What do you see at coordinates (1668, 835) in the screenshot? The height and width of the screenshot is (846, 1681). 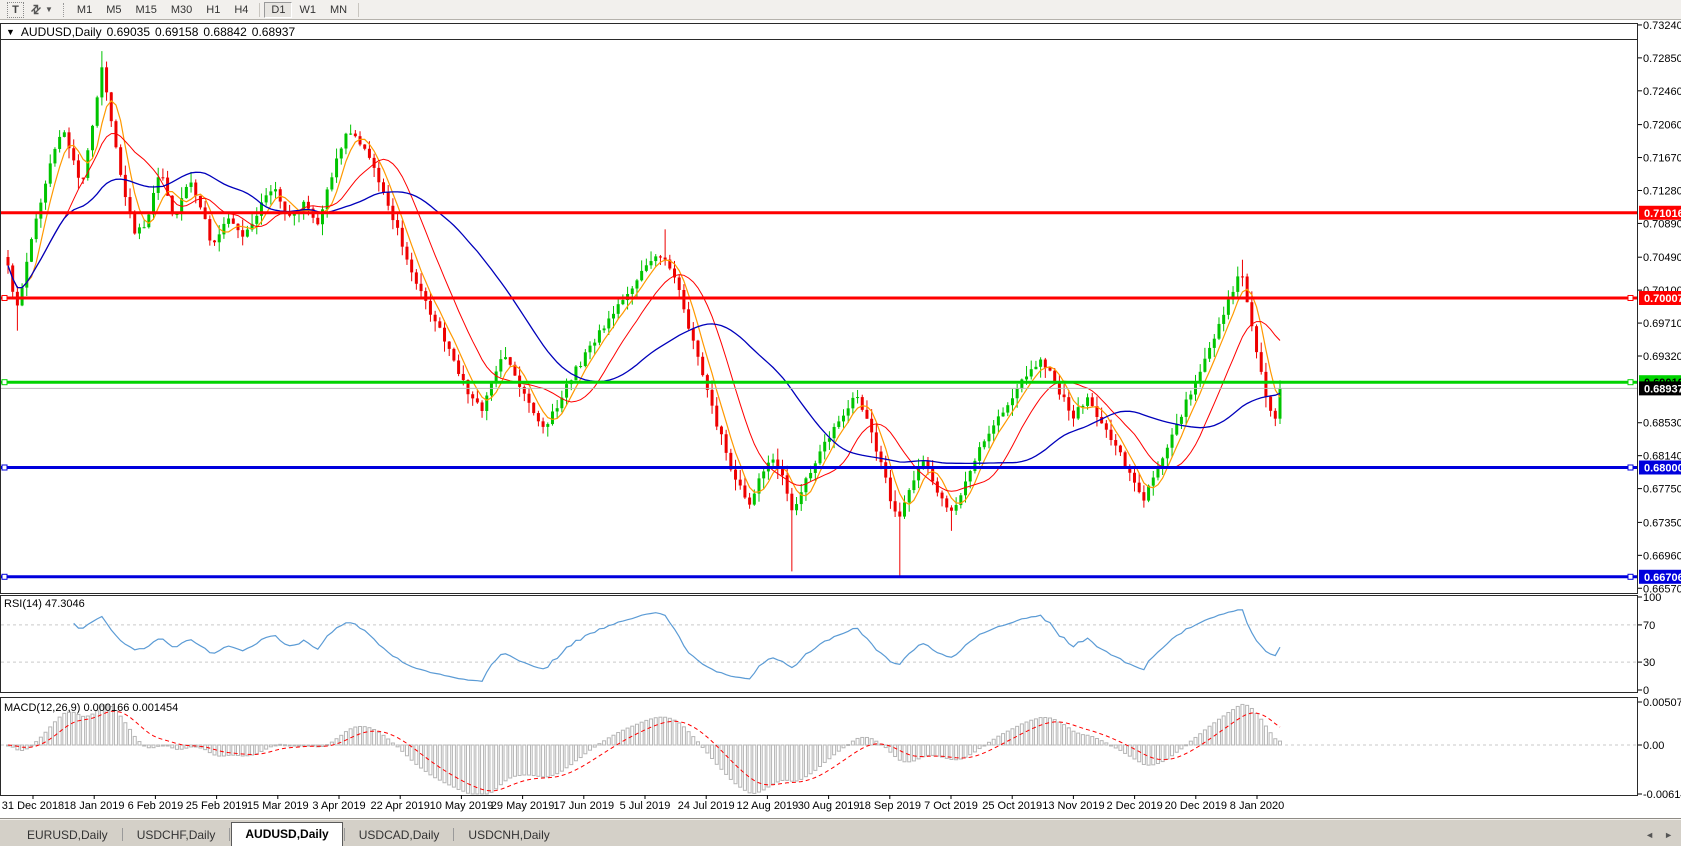 I see `tab-scroll-right-icon: ►` at bounding box center [1668, 835].